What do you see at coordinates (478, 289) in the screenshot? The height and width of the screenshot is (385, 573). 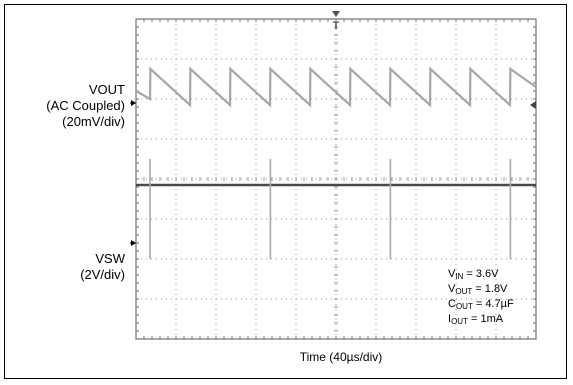 I see `condition-vout: VOUT = 1.8V` at bounding box center [478, 289].